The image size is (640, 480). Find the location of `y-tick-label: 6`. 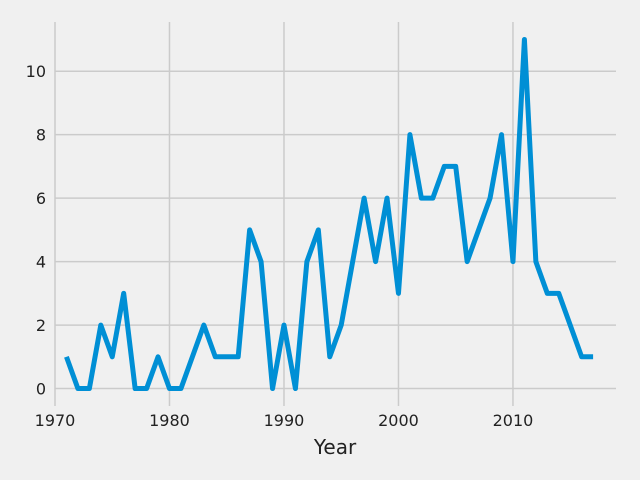

y-tick-label: 6 is located at coordinates (41, 198).